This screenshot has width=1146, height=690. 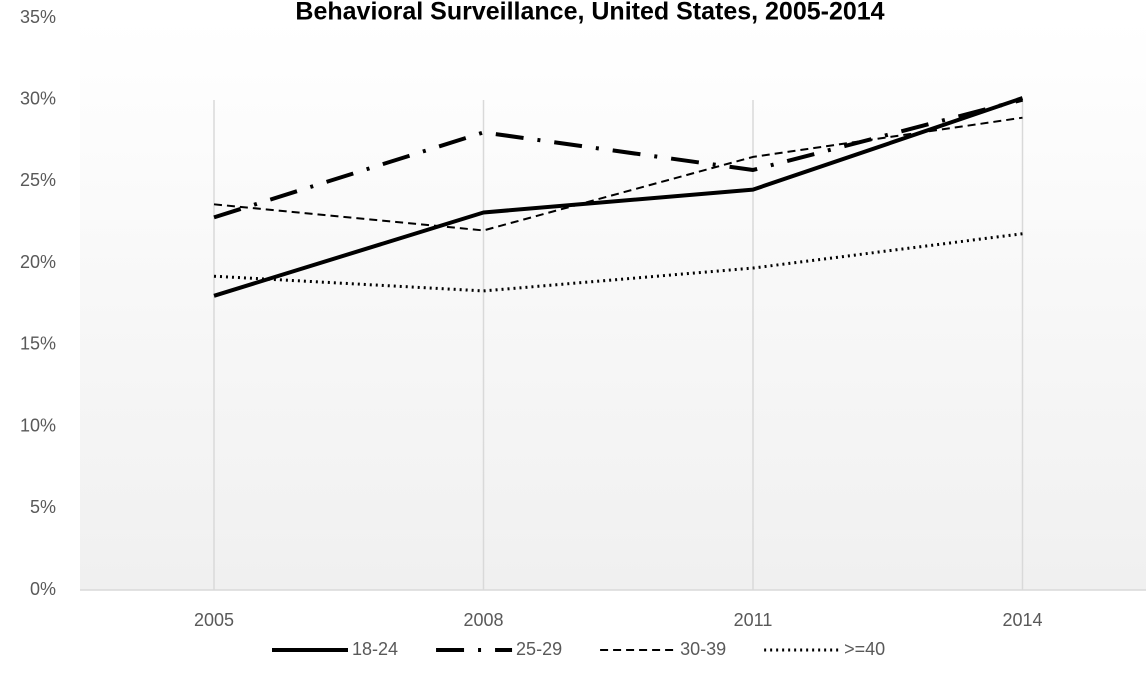 What do you see at coordinates (753, 620) in the screenshot?
I see `x-tick-label: 2011` at bounding box center [753, 620].